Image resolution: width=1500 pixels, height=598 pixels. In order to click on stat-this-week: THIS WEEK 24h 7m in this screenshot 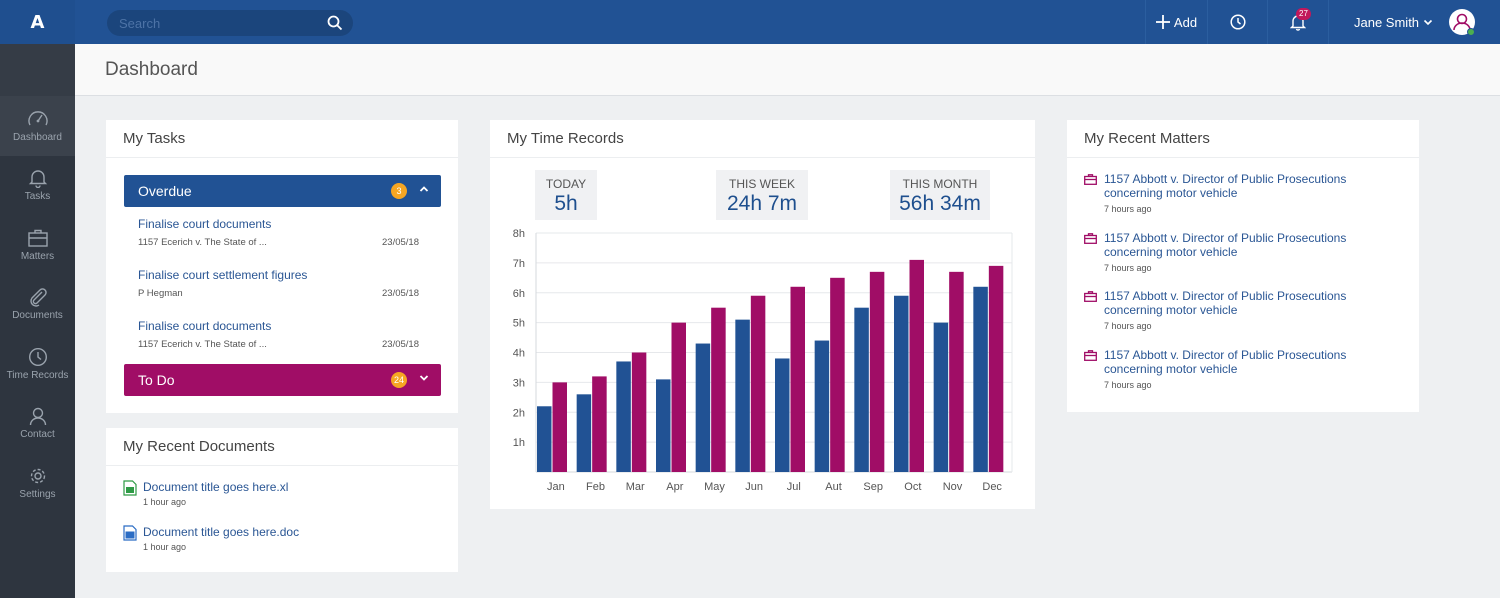, I will do `click(762, 195)`.